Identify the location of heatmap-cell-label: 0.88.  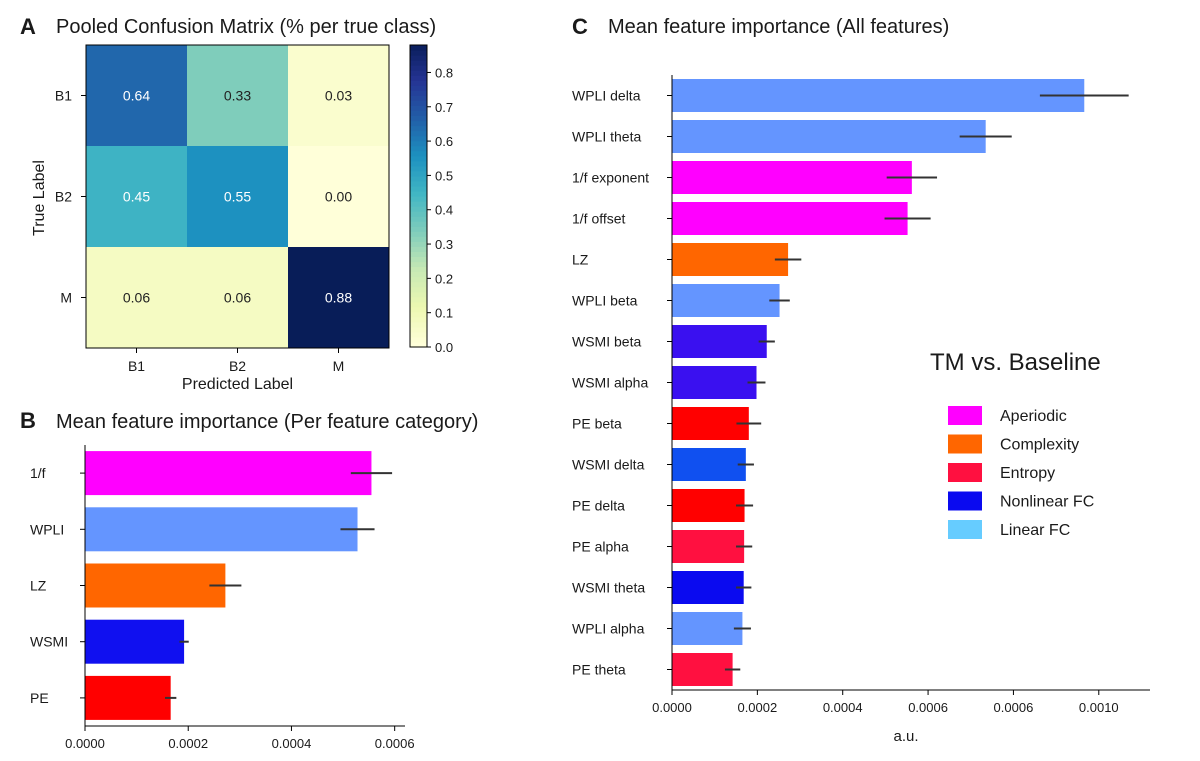
(338, 298).